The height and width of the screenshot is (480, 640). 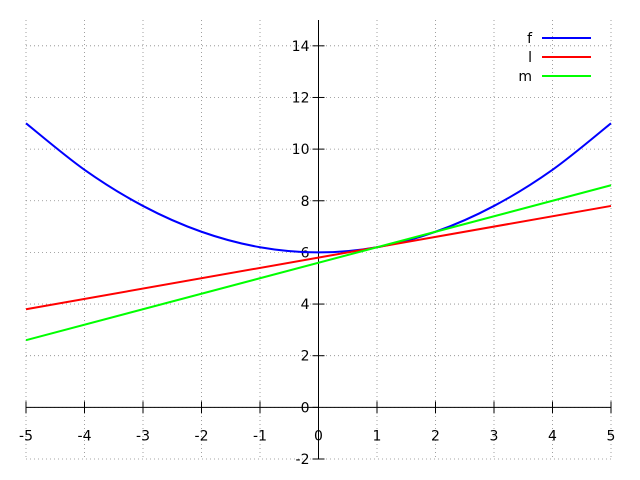 What do you see at coordinates (530, 39) in the screenshot?
I see `legend-label-f: f` at bounding box center [530, 39].